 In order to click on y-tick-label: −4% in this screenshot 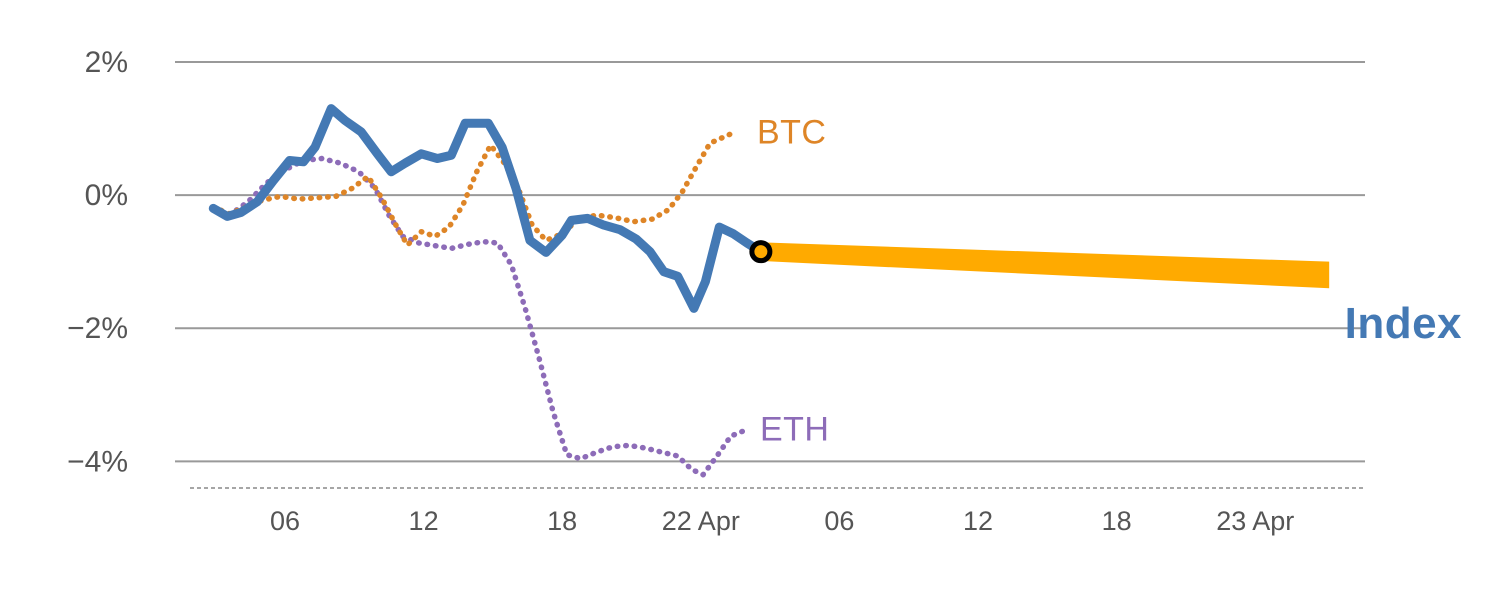, I will do `click(97, 461)`.